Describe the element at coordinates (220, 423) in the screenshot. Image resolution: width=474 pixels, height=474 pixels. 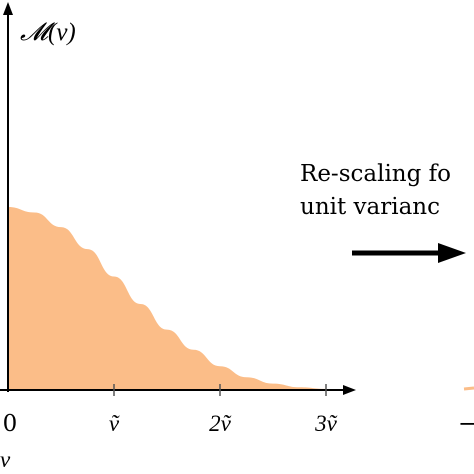
I see `x-tick-label-2: 2ṽ` at that location.